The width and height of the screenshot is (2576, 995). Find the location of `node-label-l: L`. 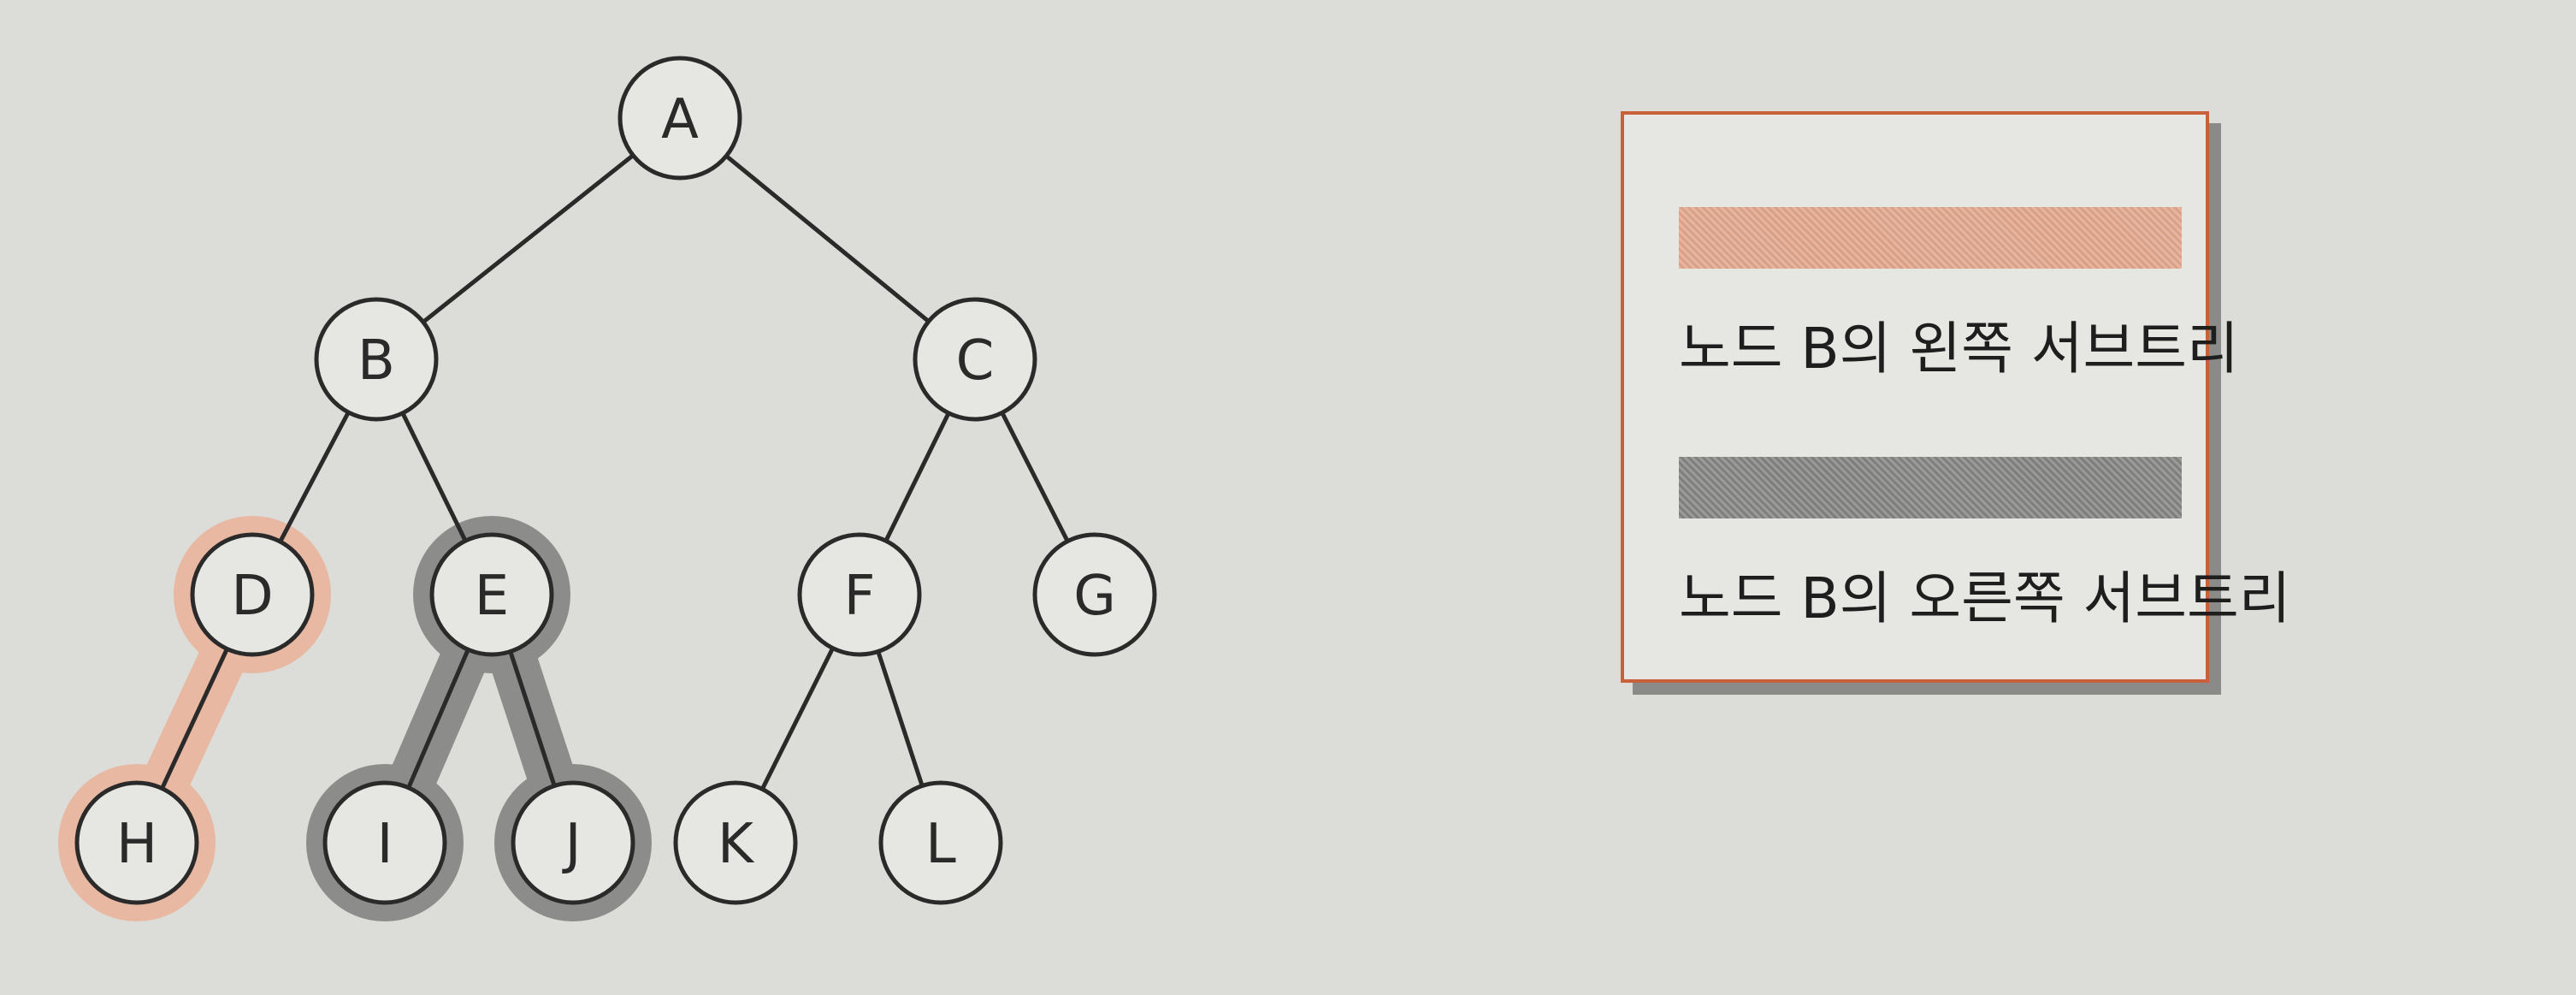

node-label-l: L is located at coordinates (940, 844).